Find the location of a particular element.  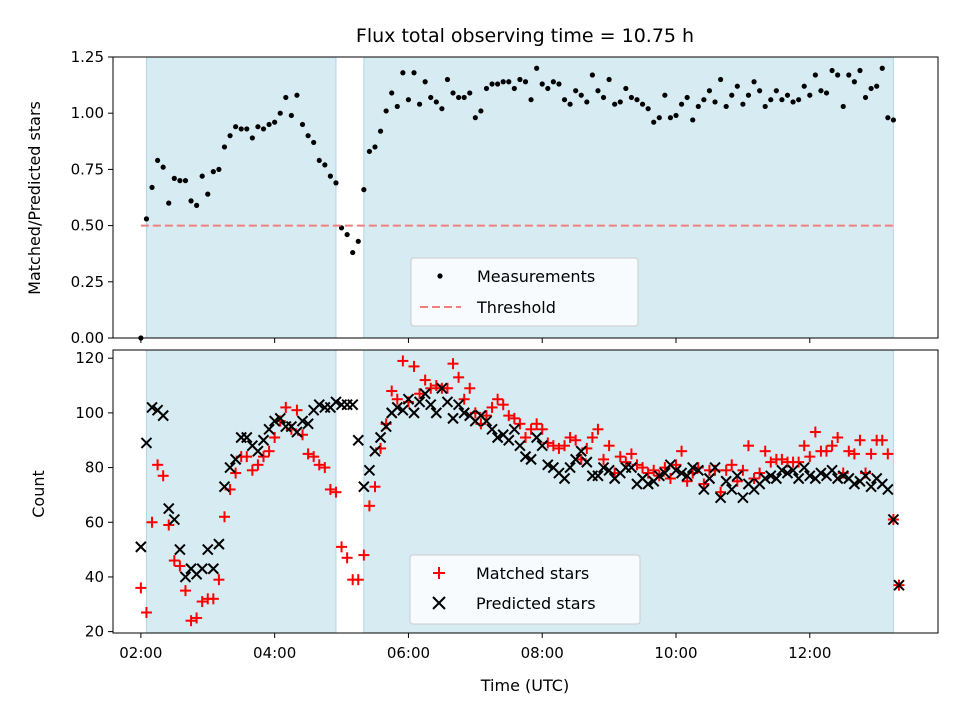

y-tick-label: 80 is located at coordinates (94, 468).